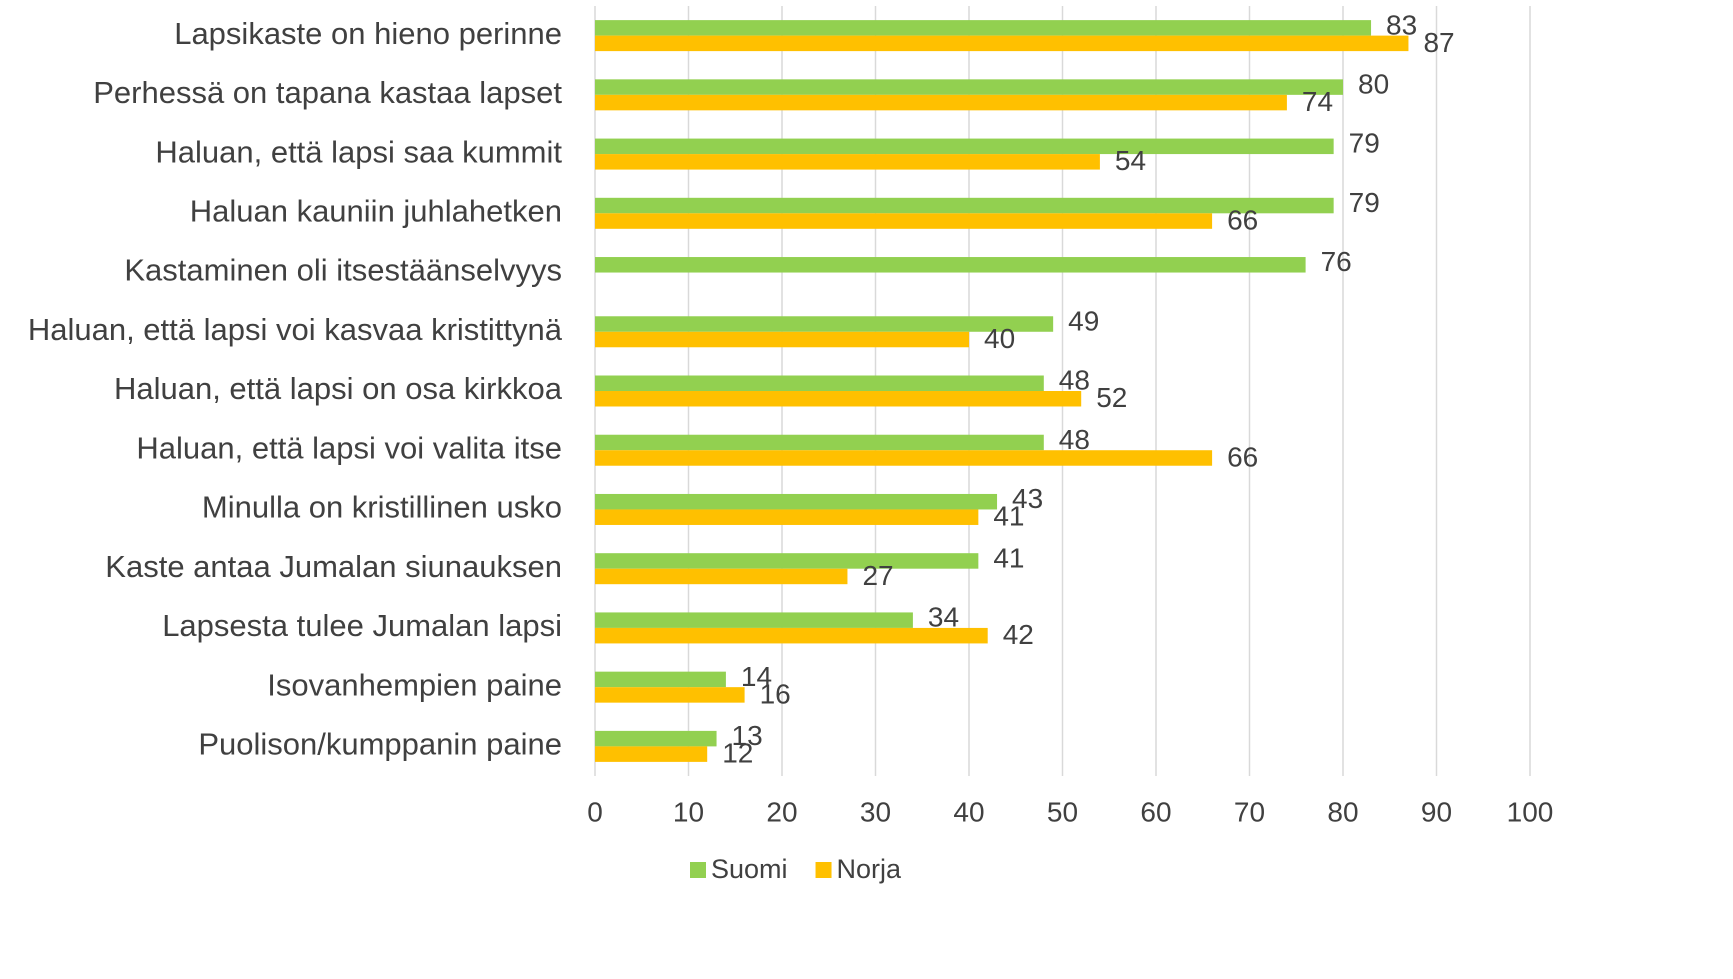 The height and width of the screenshot is (979, 1733). I want to click on value-label: 34, so click(943, 617).